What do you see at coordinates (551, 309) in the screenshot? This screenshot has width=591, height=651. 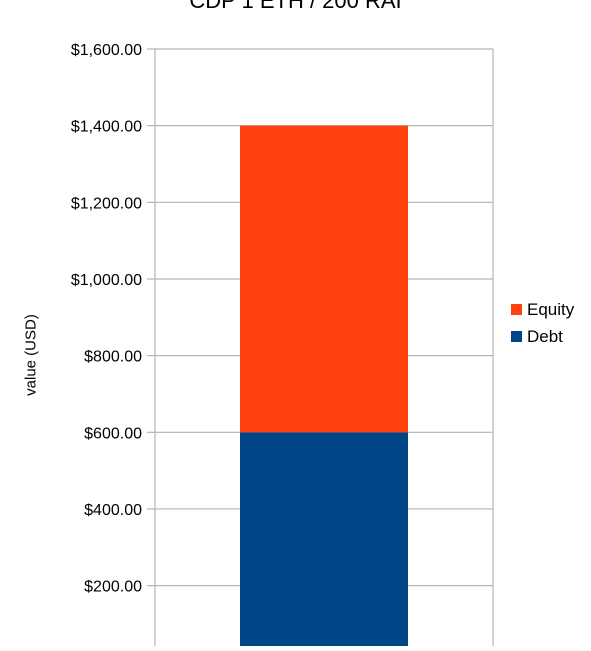 I see `legend-label-equity: Equity` at bounding box center [551, 309].